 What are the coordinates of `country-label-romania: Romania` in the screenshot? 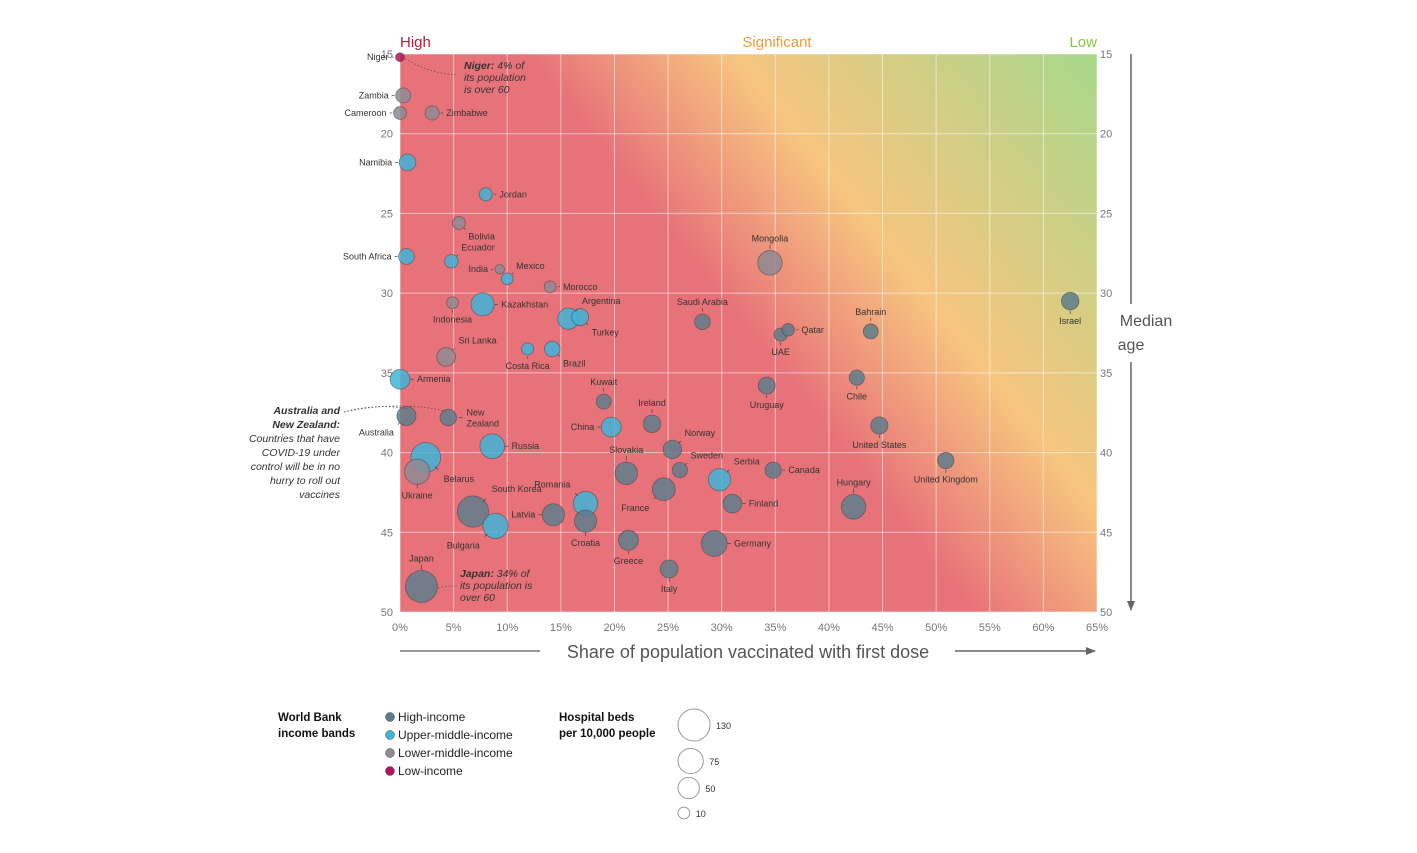 It's located at (552, 484).